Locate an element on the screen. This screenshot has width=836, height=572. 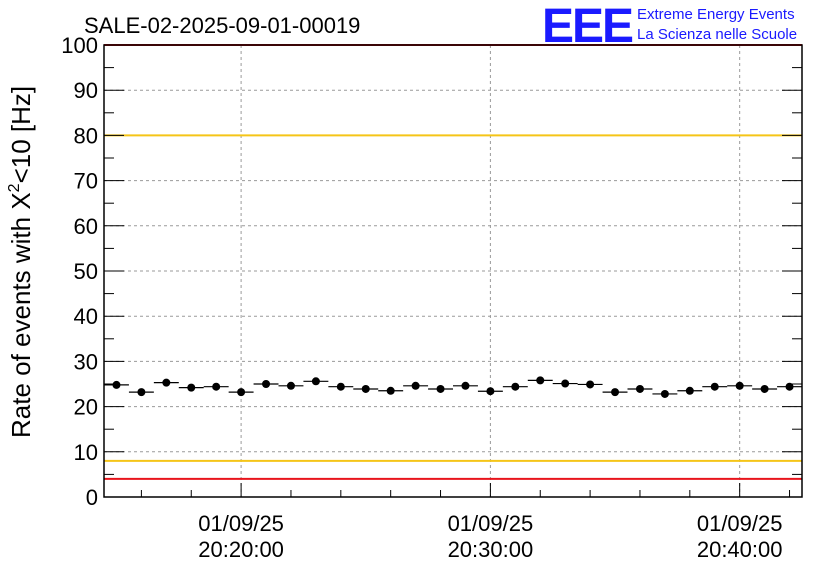
y-tick-label: 70 is located at coordinates (86, 181).